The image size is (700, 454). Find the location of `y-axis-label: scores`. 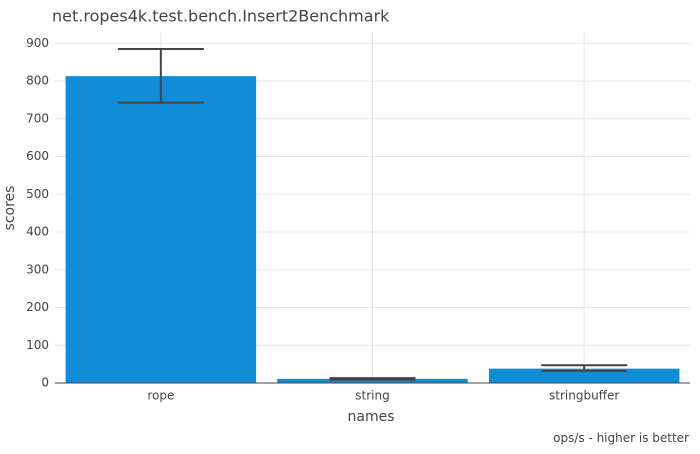

y-axis-label: scores is located at coordinates (10, 208).